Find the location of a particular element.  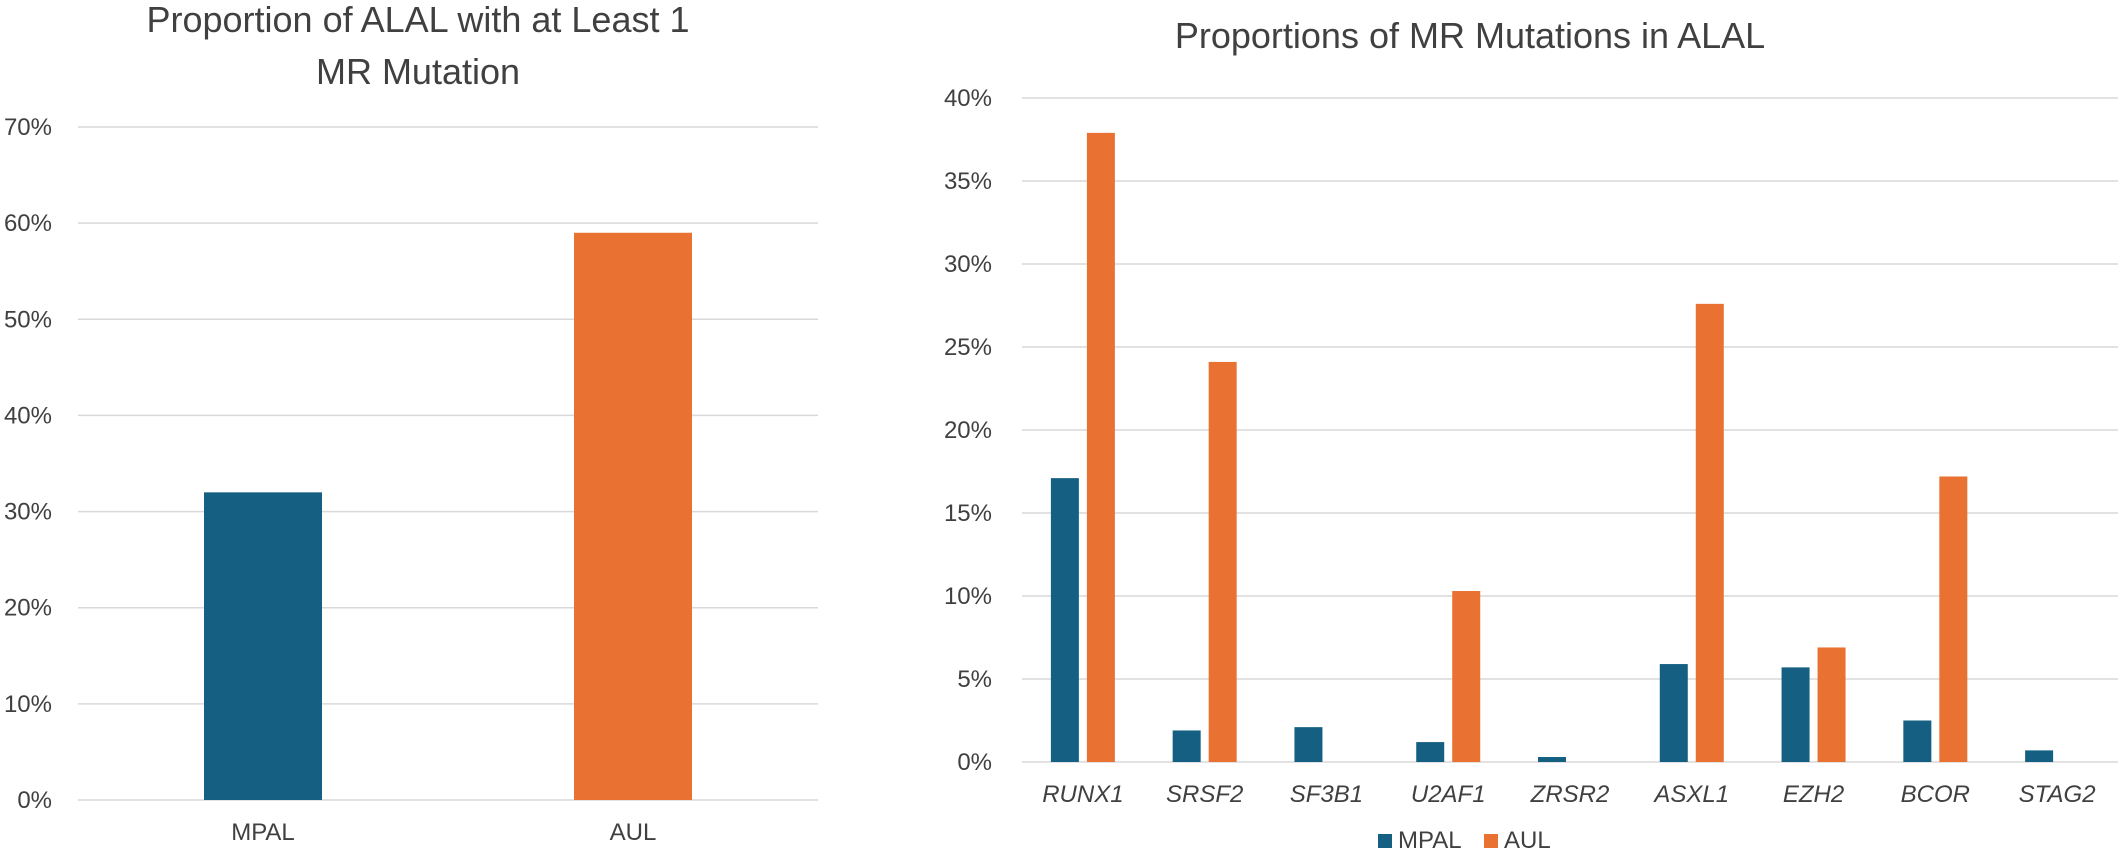

legend-label-mpal: MPAL is located at coordinates (1430, 840).